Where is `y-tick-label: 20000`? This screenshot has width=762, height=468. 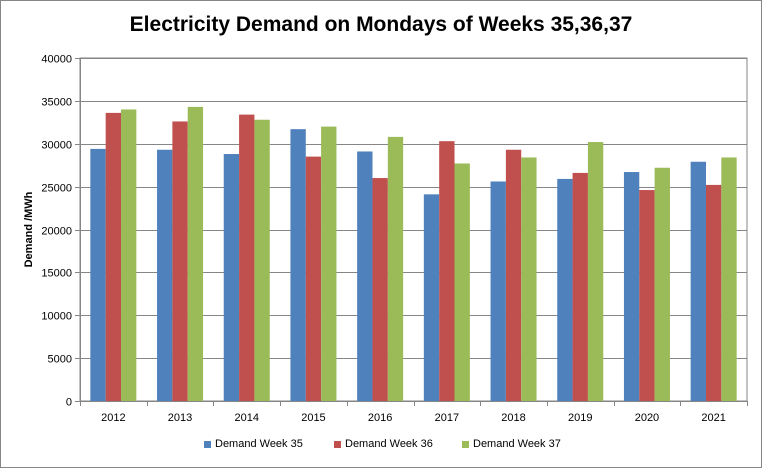
y-tick-label: 20000 is located at coordinates (56, 232).